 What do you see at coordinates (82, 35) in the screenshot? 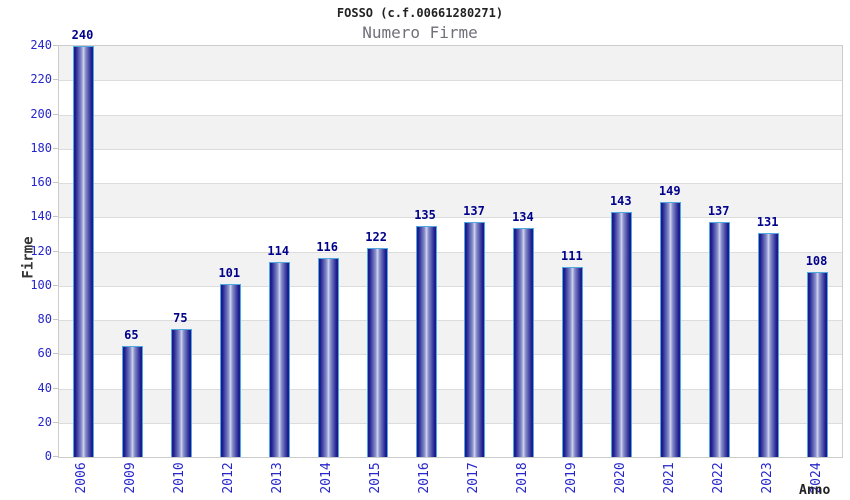
I see `bar-value-label: 240` at bounding box center [82, 35].